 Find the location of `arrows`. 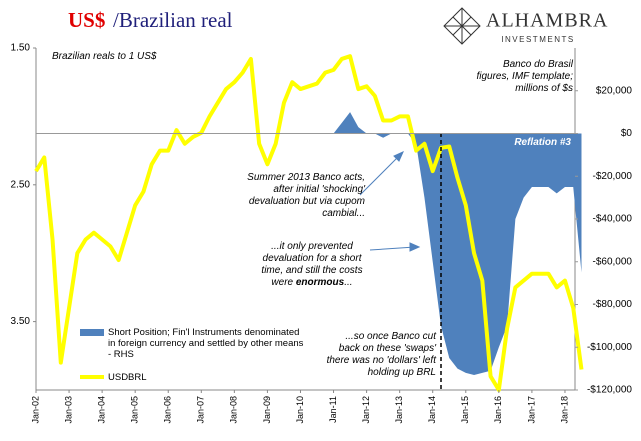

arrows is located at coordinates (390, 201).